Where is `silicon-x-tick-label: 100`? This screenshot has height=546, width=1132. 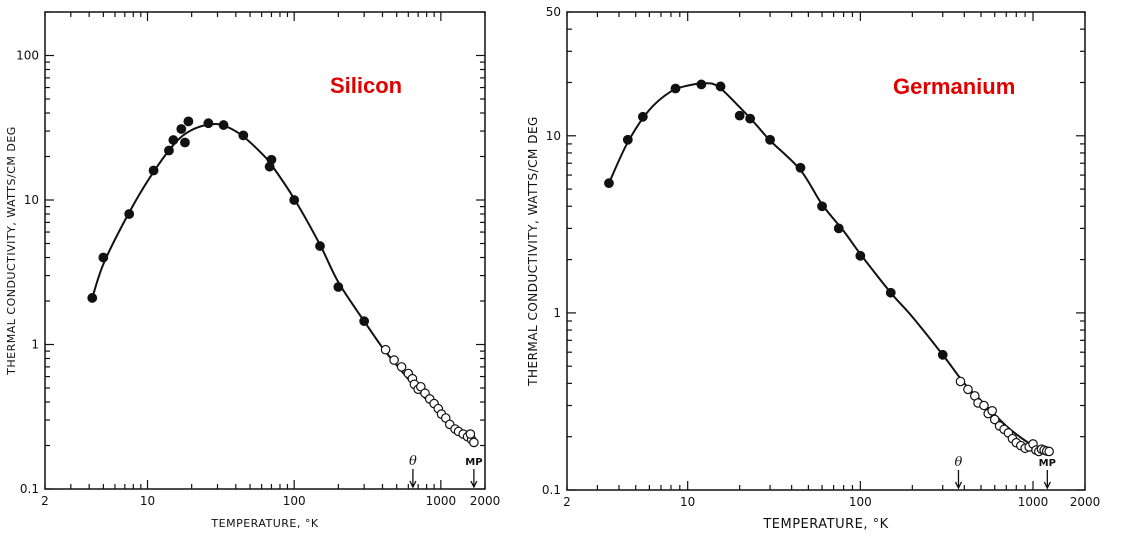 silicon-x-tick-label: 100 is located at coordinates (294, 501).